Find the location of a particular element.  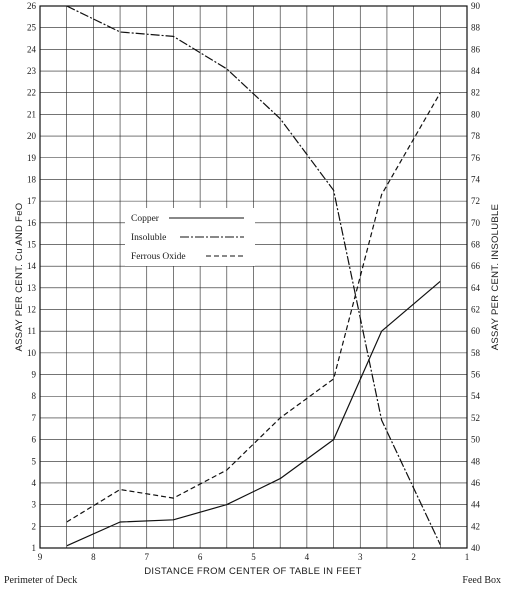

y-tick-label-left: 12 is located at coordinates (31, 310).